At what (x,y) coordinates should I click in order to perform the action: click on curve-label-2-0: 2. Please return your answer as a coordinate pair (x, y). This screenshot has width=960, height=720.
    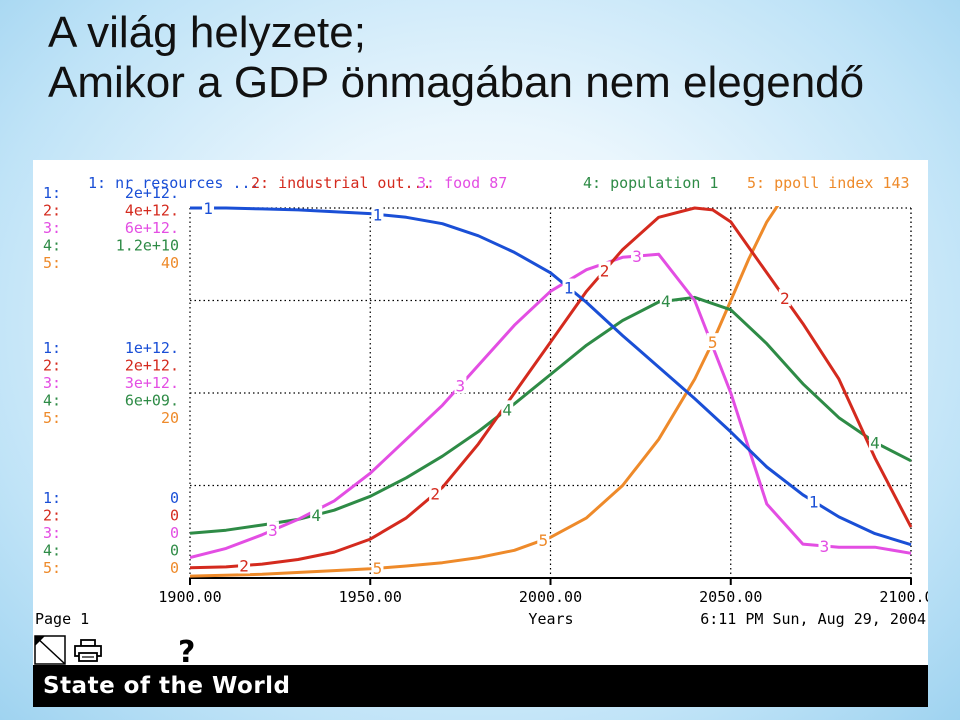
    Looking at the image, I should click on (244, 566).